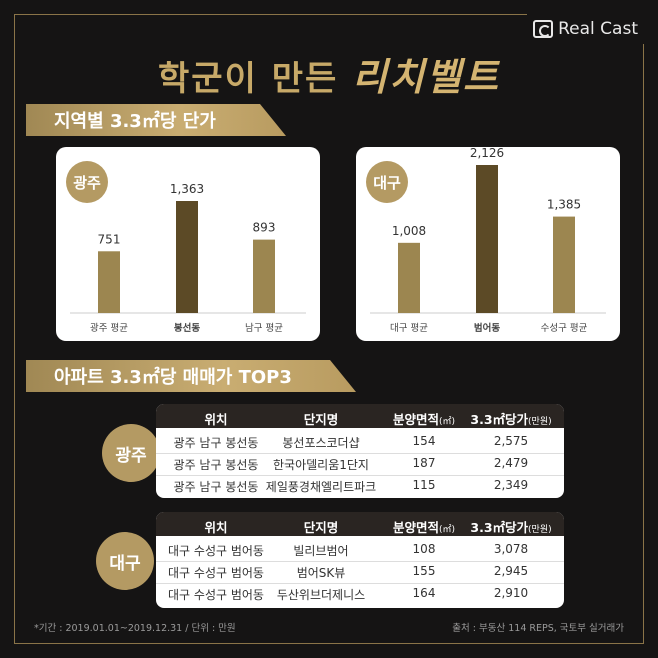  Describe the element at coordinates (264, 328) in the screenshot. I see `category-label-2: 남구 평균` at that location.